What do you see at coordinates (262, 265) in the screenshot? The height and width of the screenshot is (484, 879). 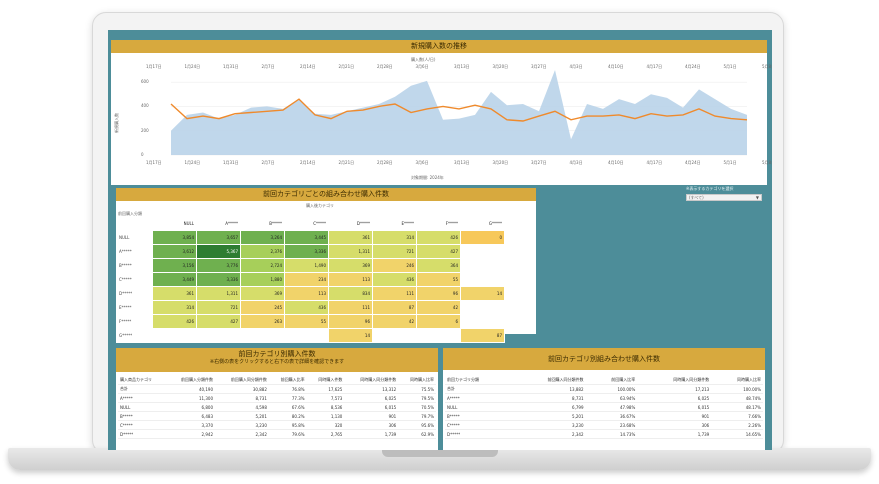 I see `heatmap-cell: 2,724` at bounding box center [262, 265].